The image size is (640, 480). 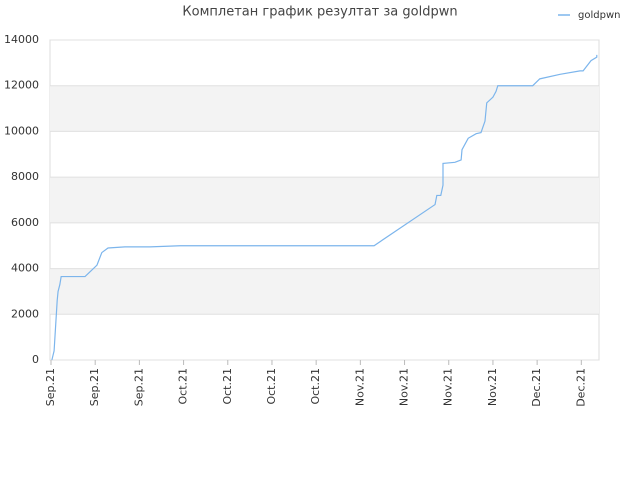 What do you see at coordinates (25, 313) in the screenshot?
I see `y-tick-label: 2000` at bounding box center [25, 313].